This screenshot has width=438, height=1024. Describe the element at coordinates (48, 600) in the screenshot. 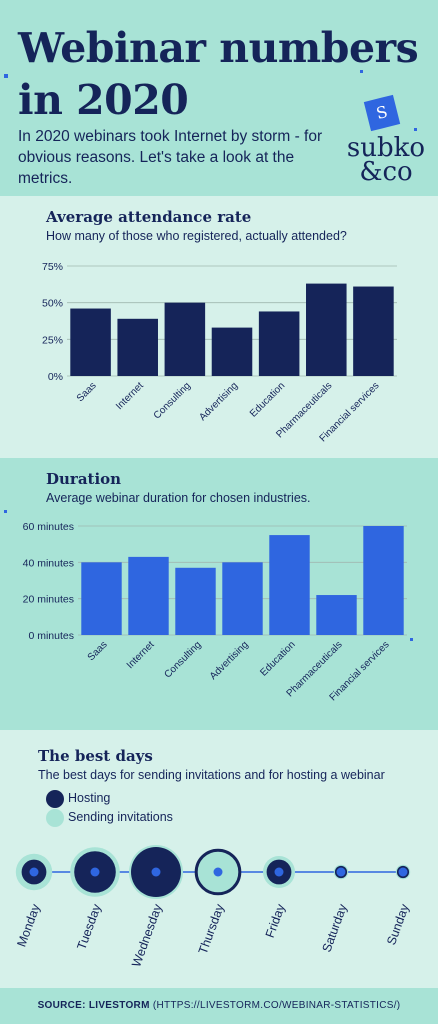

I see `y-tick-label: 20 minutes` at that location.